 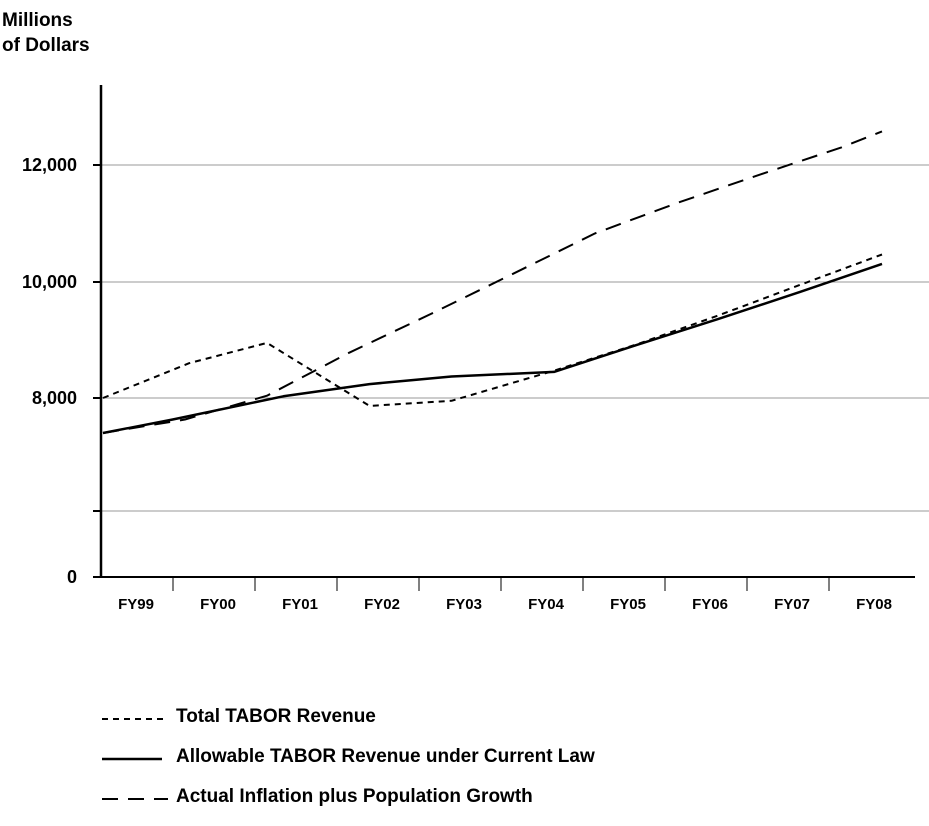 What do you see at coordinates (505, 595) in the screenshot?
I see `x-axis-ticks: FY99 FY00 FY01 FY02 FY03 FY04 FY05 FY06 FY07 FY08` at bounding box center [505, 595].